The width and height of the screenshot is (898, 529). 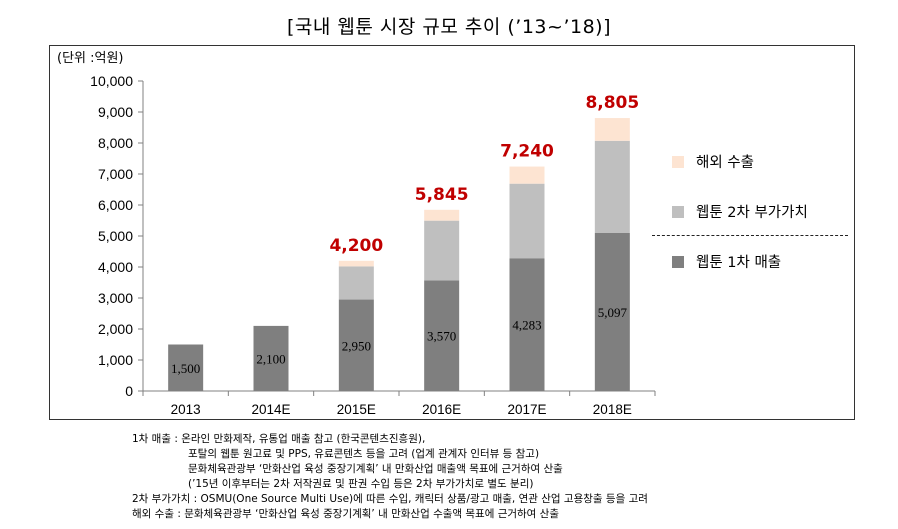 What do you see at coordinates (115, 205) in the screenshot?
I see `y-tick-label: 6,000` at bounding box center [115, 205].